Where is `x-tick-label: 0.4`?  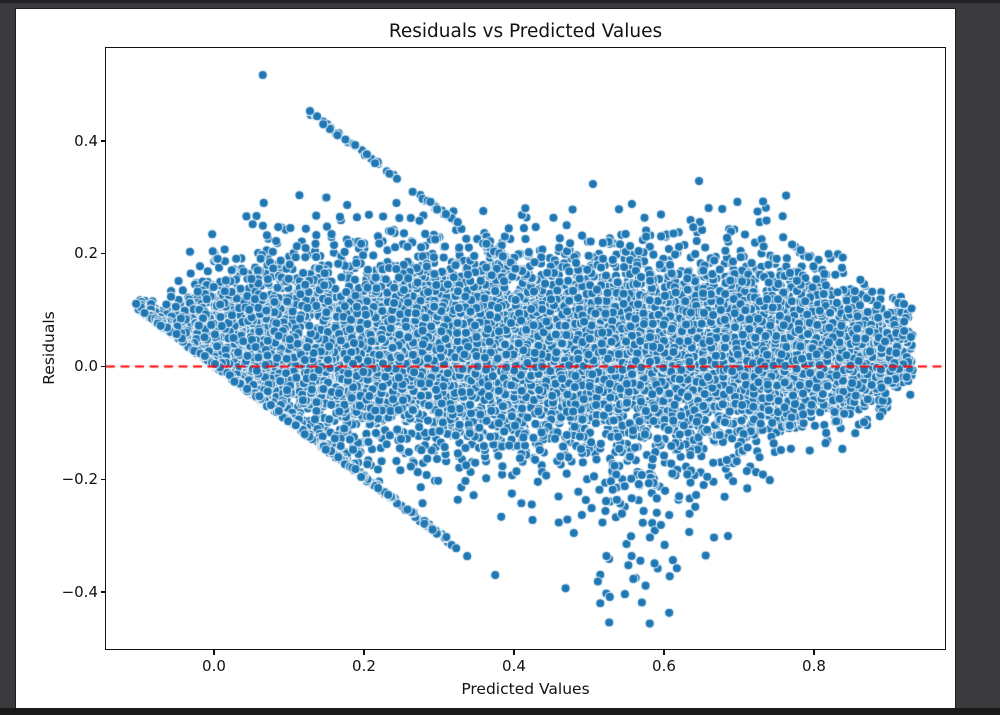 x-tick-label: 0.4 is located at coordinates (514, 666).